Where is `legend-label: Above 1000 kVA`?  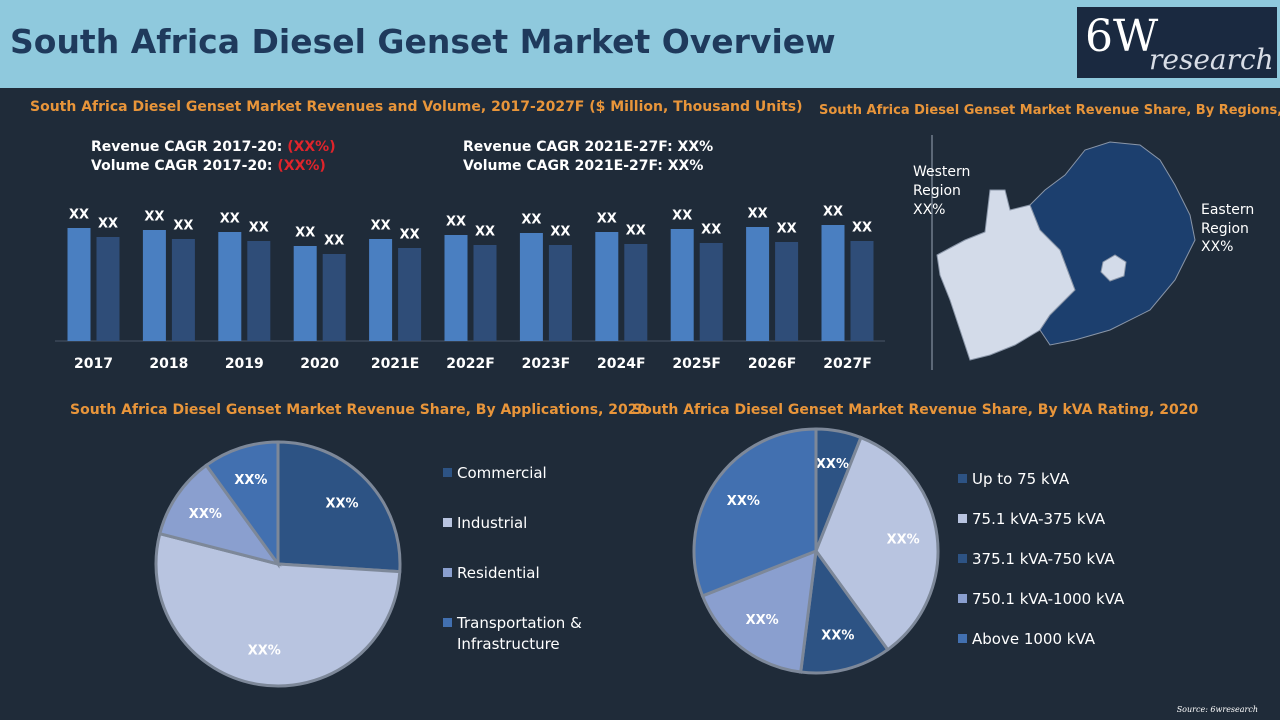 legend-label: Above 1000 kVA is located at coordinates (1034, 639).